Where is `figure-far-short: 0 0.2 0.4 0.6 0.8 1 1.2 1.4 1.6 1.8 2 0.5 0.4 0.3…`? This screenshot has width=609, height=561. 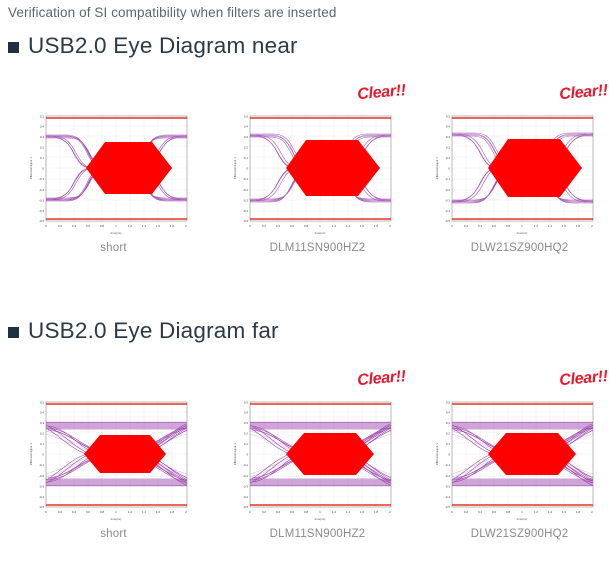 figure-far-short: 0 0.2 0.4 0.6 0.8 1 1.2 1.4 1.6 1.8 2 0.5 0.4 0.3… is located at coordinates (113, 457).